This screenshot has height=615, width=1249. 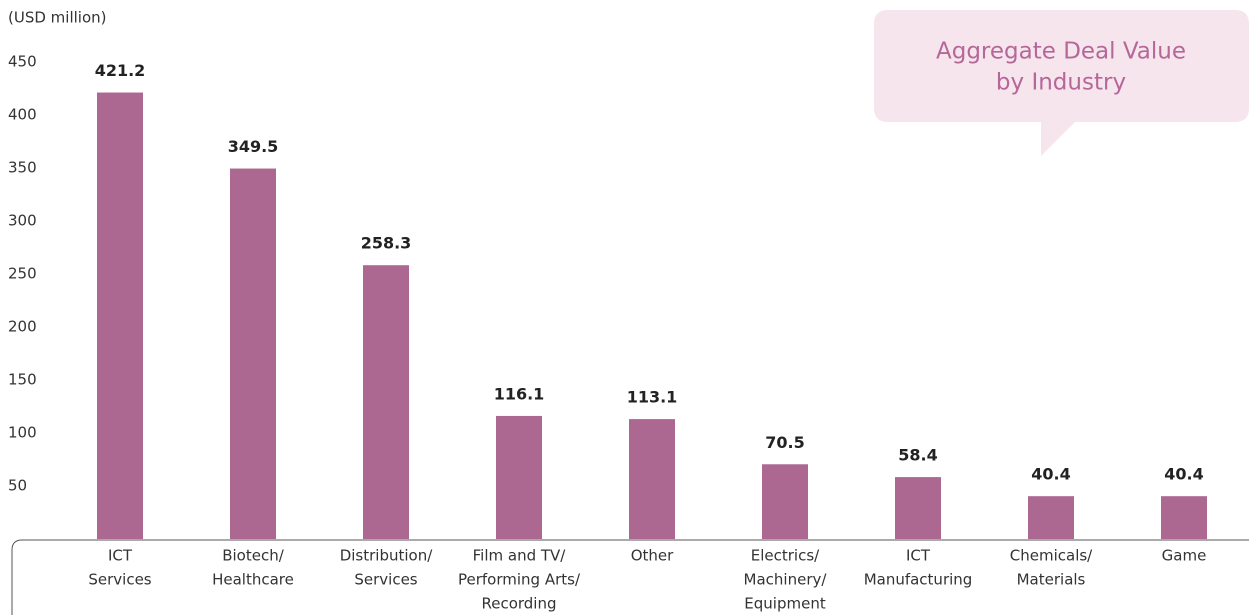 I want to click on value-label: 421.2, so click(x=120, y=70).